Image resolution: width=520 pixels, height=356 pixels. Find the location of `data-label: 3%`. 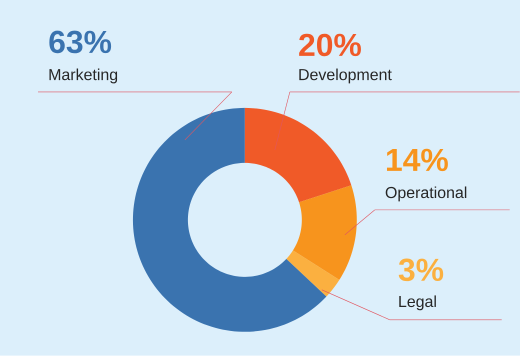

data-label: 3% is located at coordinates (421, 270).